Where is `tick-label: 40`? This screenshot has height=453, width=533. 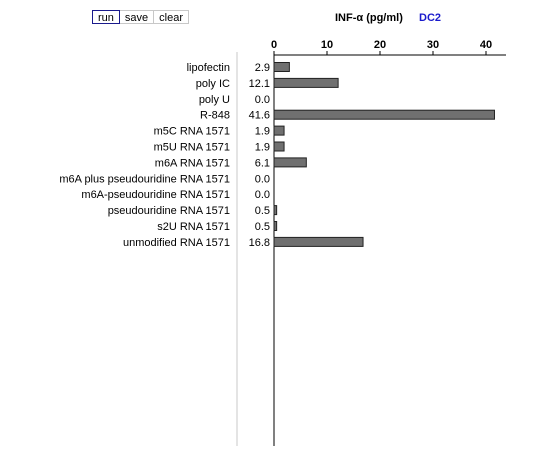
tick-label: 40 is located at coordinates (486, 45).